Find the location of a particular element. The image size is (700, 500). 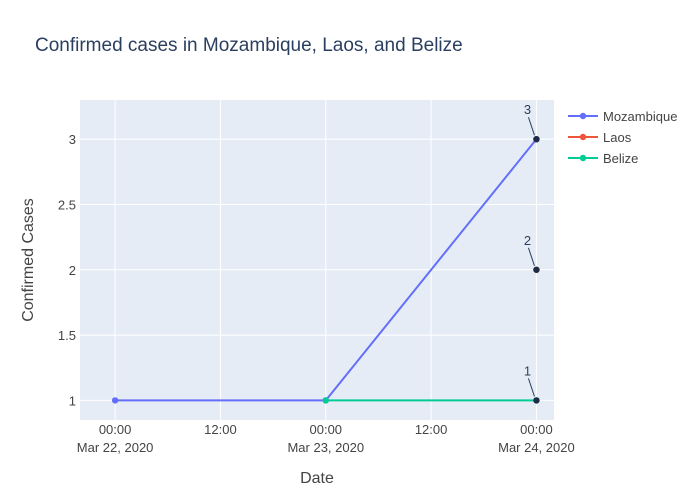

y-tick-label: 2.5 is located at coordinates (67, 204).